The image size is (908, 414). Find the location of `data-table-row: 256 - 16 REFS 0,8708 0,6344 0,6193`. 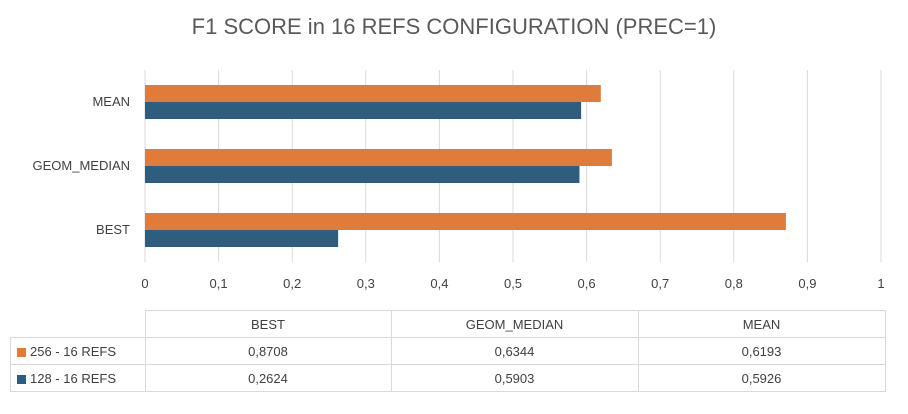

data-table-row: 256 - 16 REFS 0,8708 0,6344 0,6193 is located at coordinates (448, 351).